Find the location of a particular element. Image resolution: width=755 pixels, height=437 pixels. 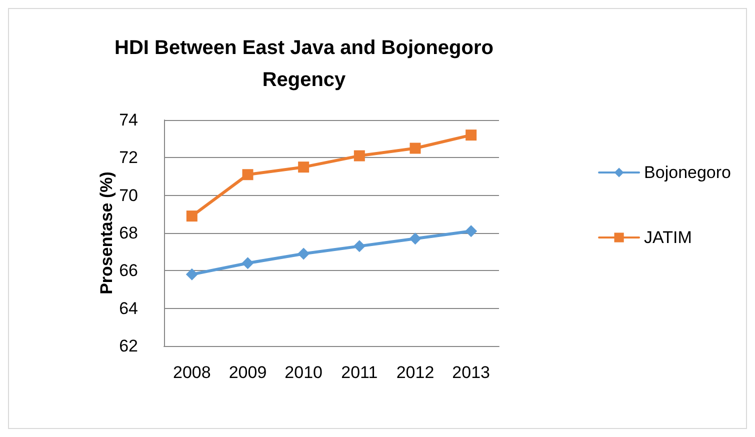

y-tick-label: 62 is located at coordinates (128, 346).